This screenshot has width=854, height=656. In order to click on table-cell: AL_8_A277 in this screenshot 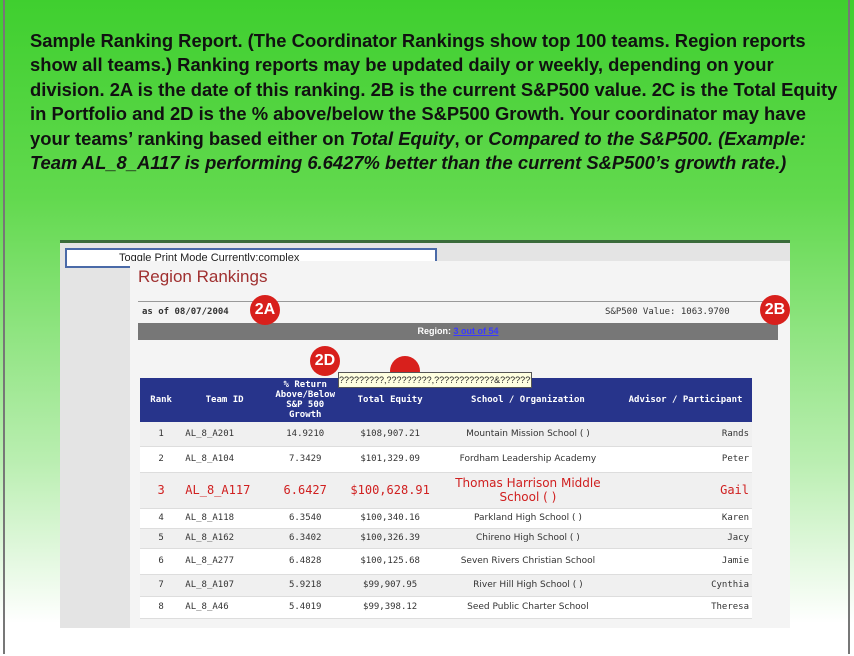, I will do `click(224, 561)`.